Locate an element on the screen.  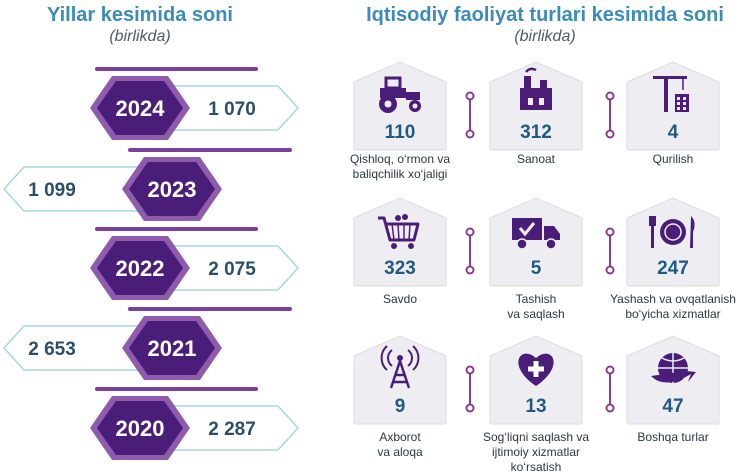
activity-card: 323 is located at coordinates (400, 242).